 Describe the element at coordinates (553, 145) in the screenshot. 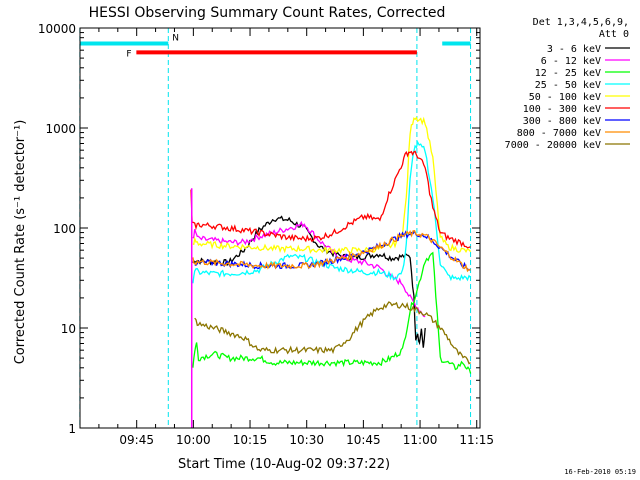

I see `legend-label: 7000 - 20000 keV` at that location.